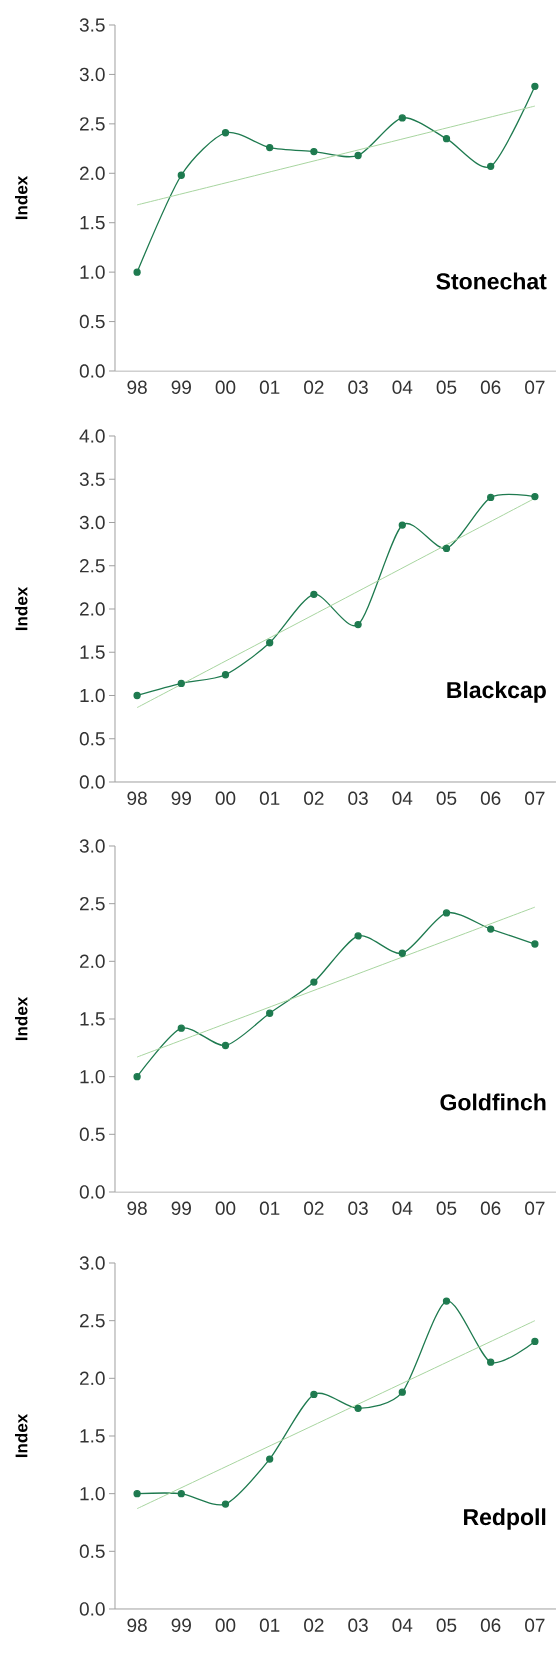 The width and height of the screenshot is (556, 1657). I want to click on annotation: Blackcap, so click(496, 692).